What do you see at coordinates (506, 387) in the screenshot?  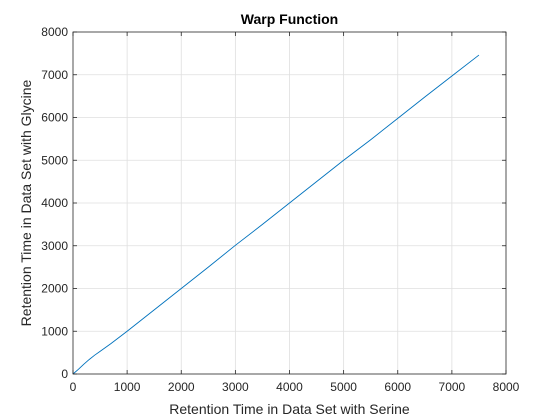 I see `x-tick-label: 8000` at bounding box center [506, 387].